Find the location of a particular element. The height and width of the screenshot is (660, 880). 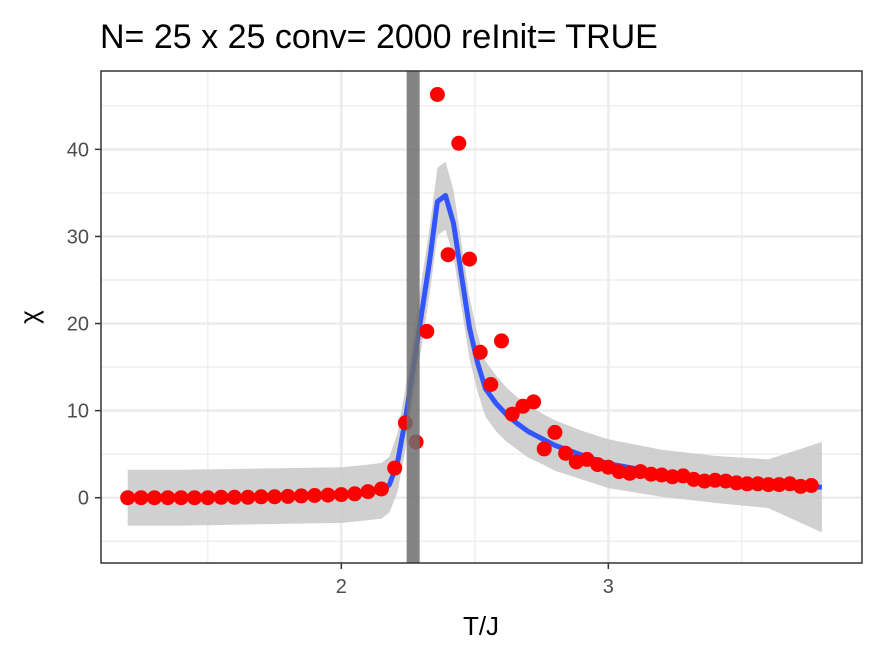

y-tick-label: 40 is located at coordinates (78, 150).